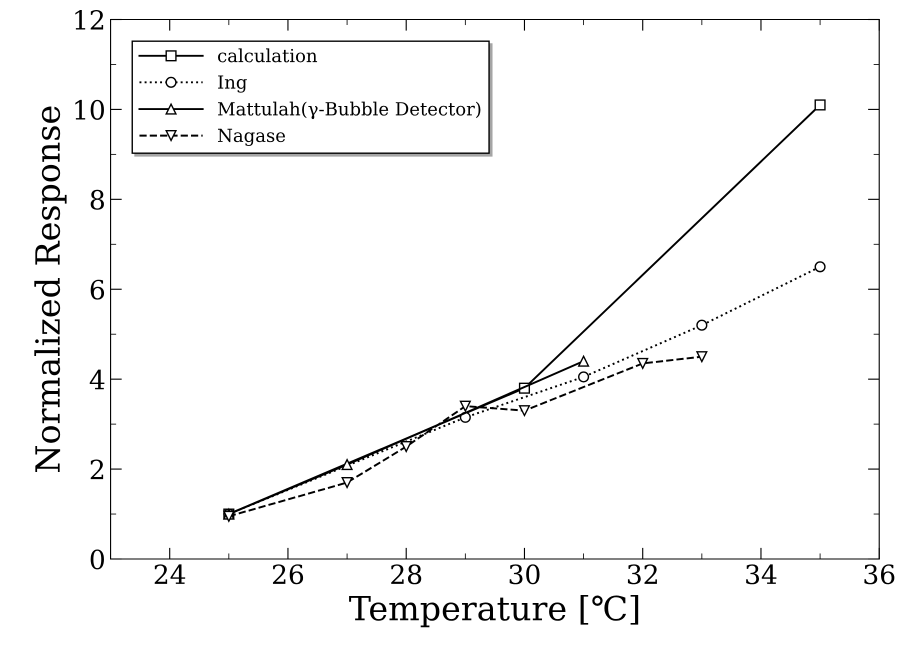  I want to click on legend-label: Nagase, so click(252, 137).